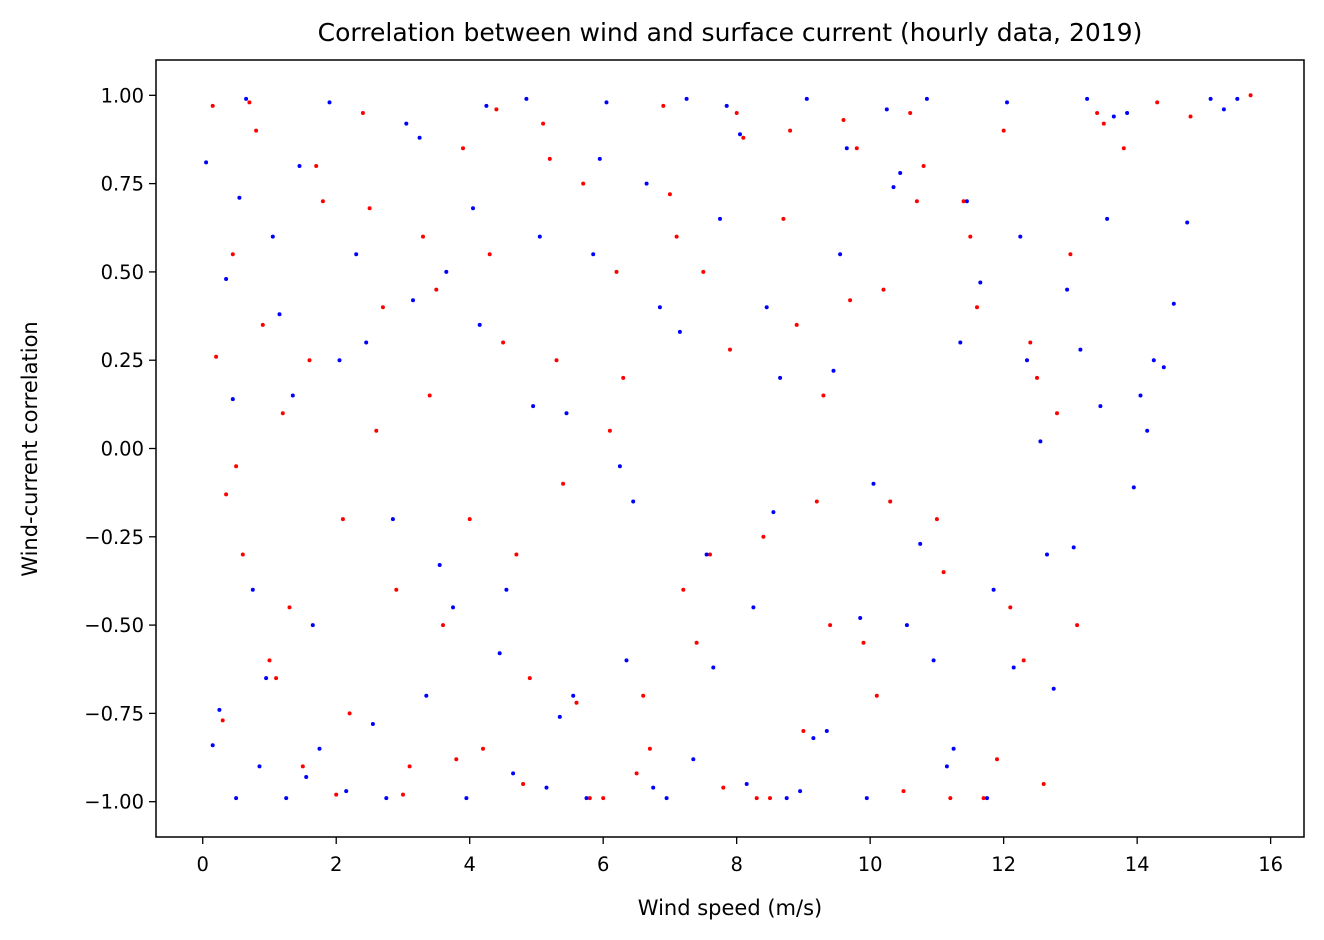 The width and height of the screenshot is (1324, 940). Describe the element at coordinates (1270, 864) in the screenshot. I see `x-tick-label: 16` at that location.